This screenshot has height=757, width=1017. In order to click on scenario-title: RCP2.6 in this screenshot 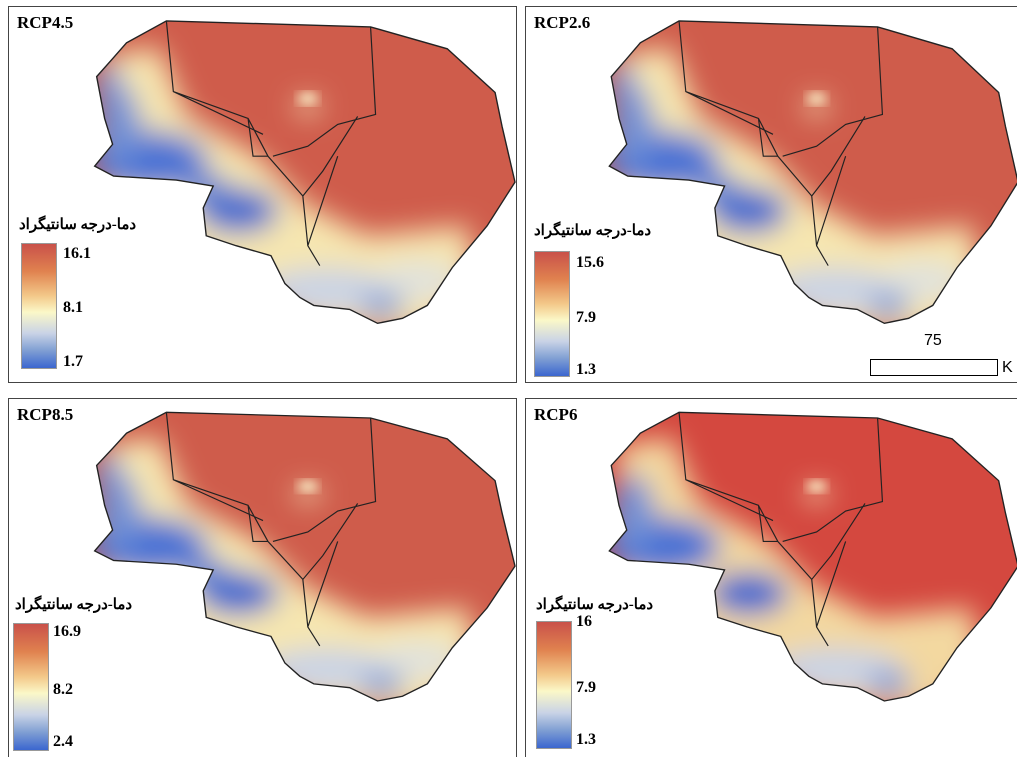, I will do `click(562, 22)`.